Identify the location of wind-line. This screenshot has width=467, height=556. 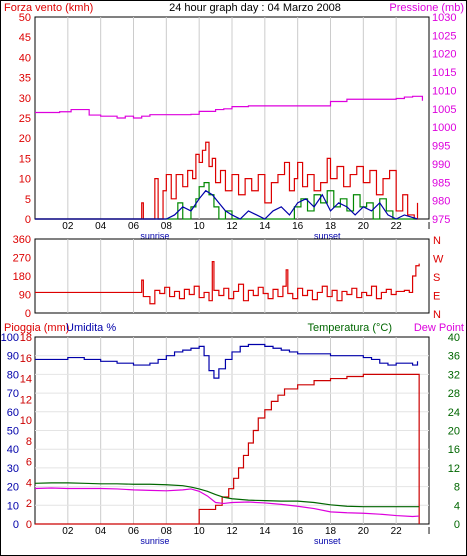
(227, 180).